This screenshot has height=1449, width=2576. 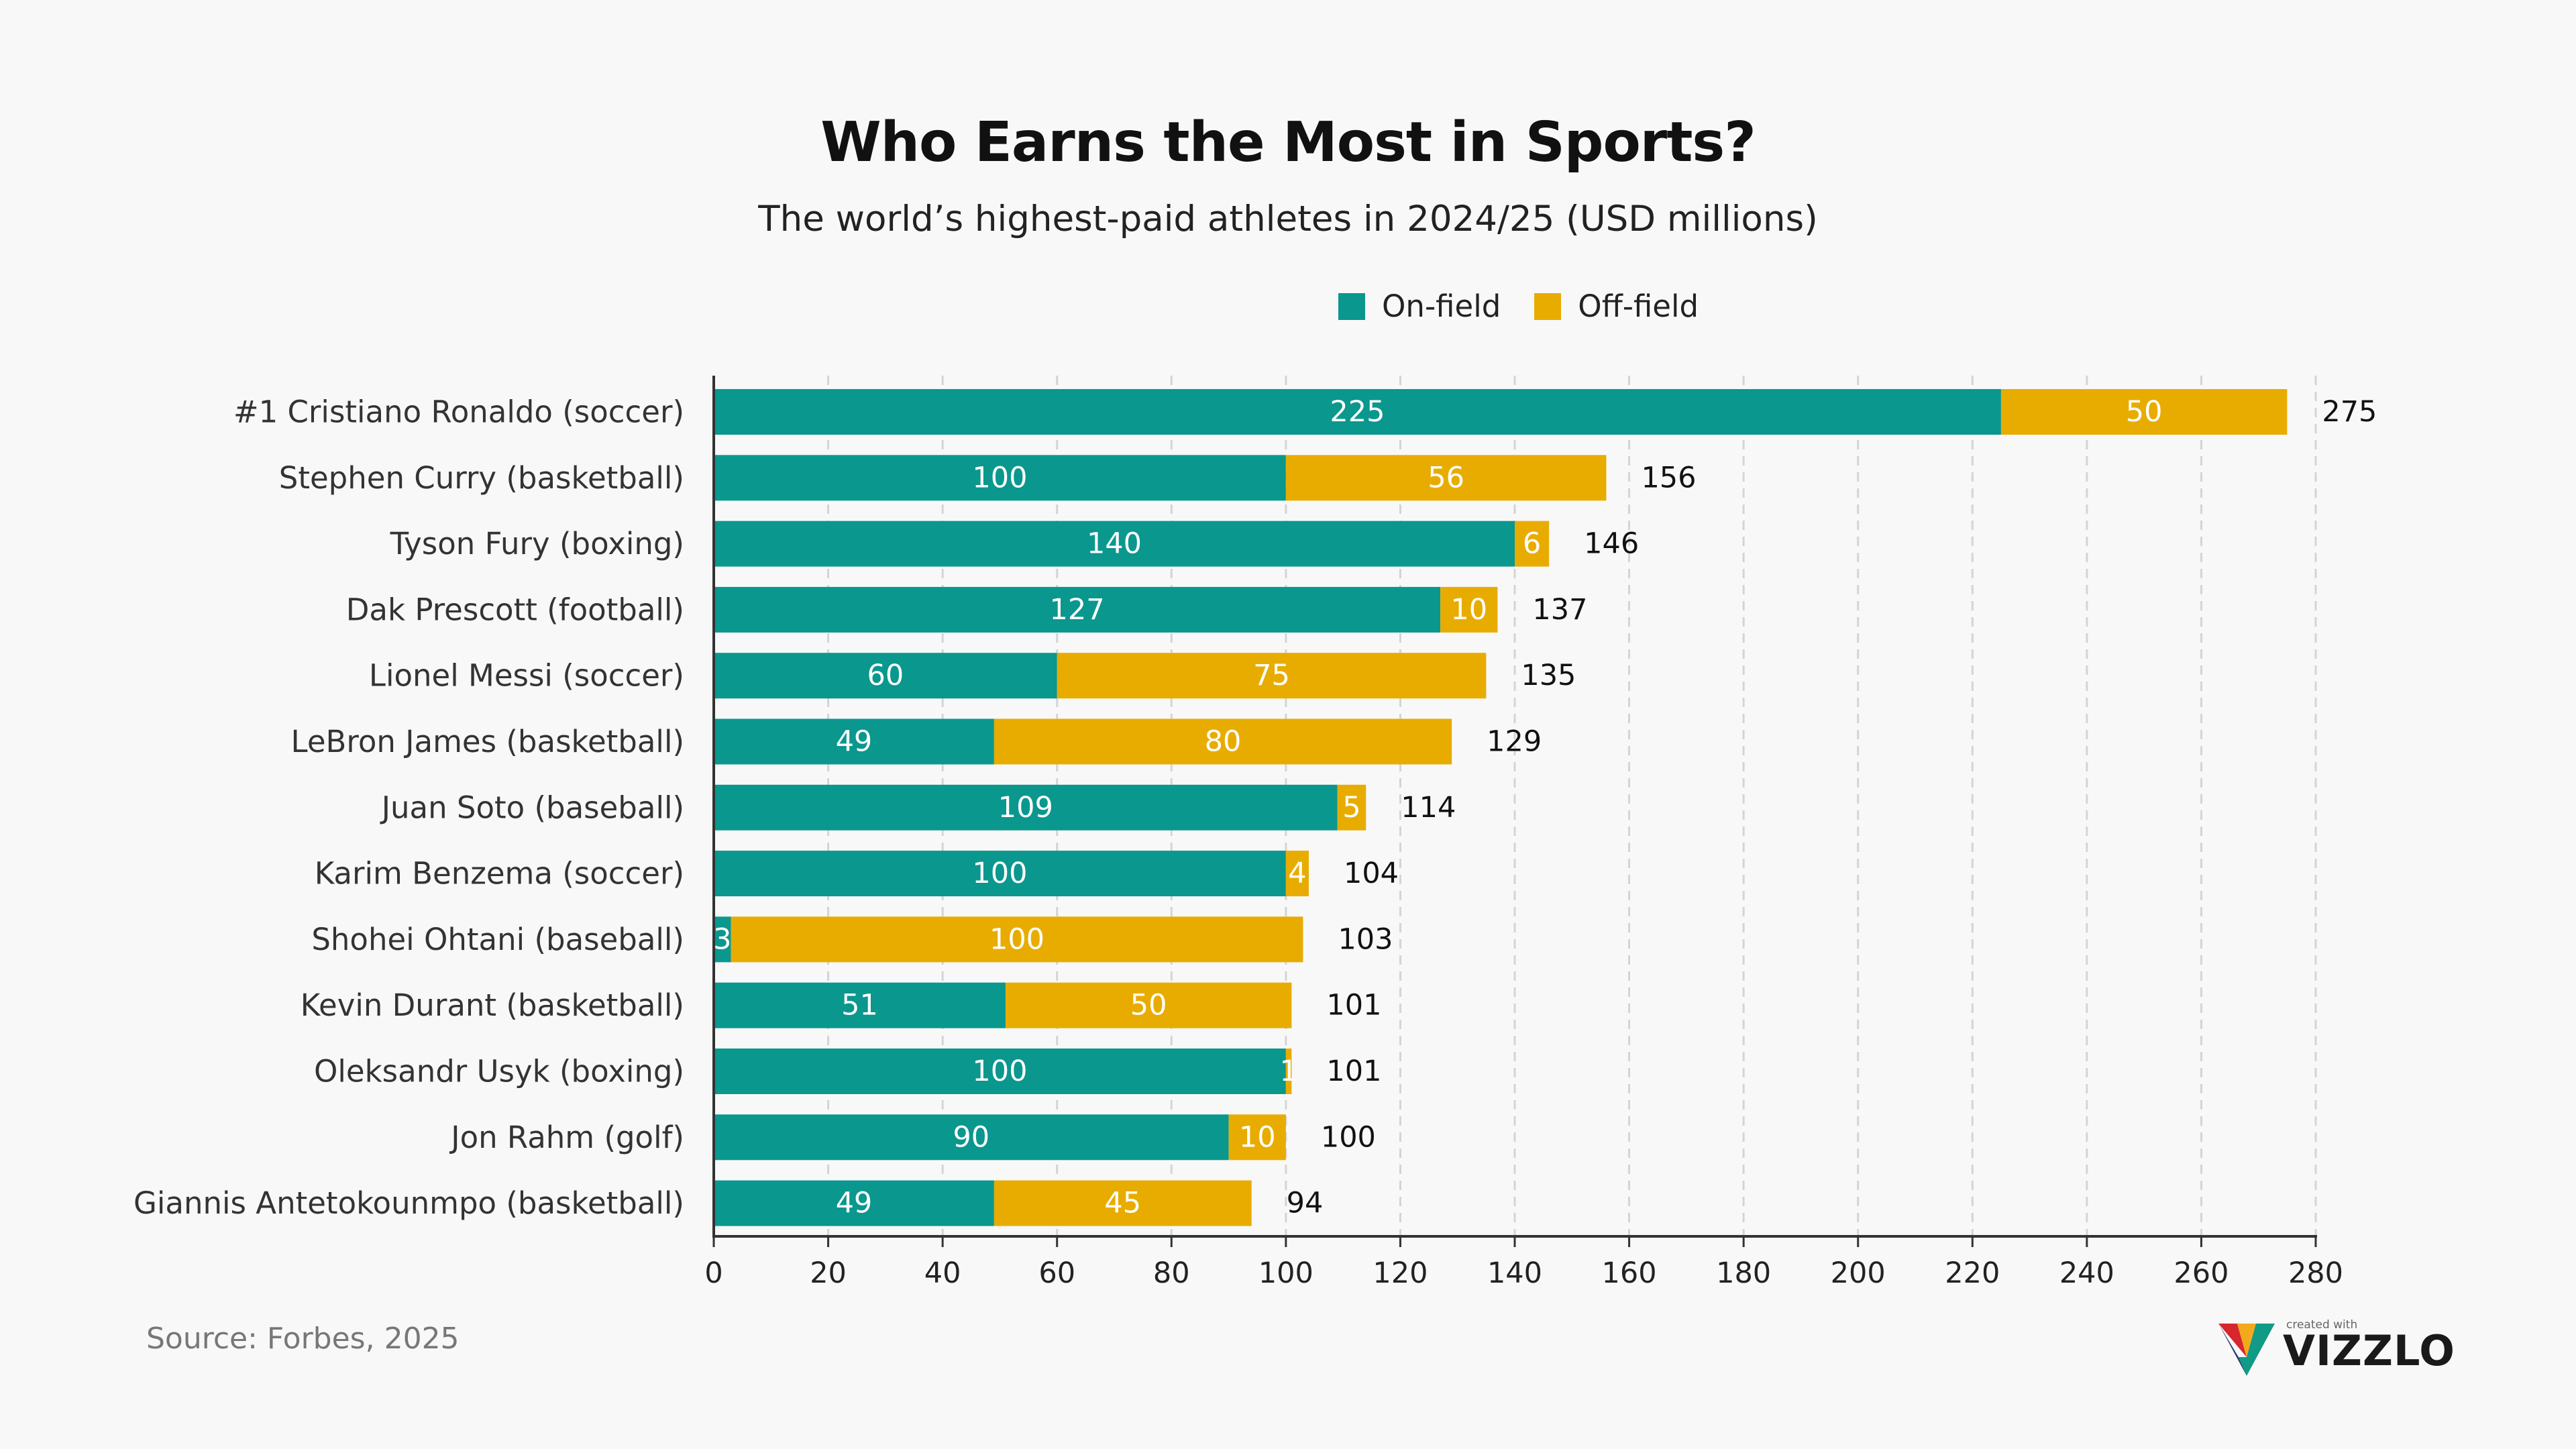 I want to click on x-tick-label: 0, so click(x=713, y=1273).